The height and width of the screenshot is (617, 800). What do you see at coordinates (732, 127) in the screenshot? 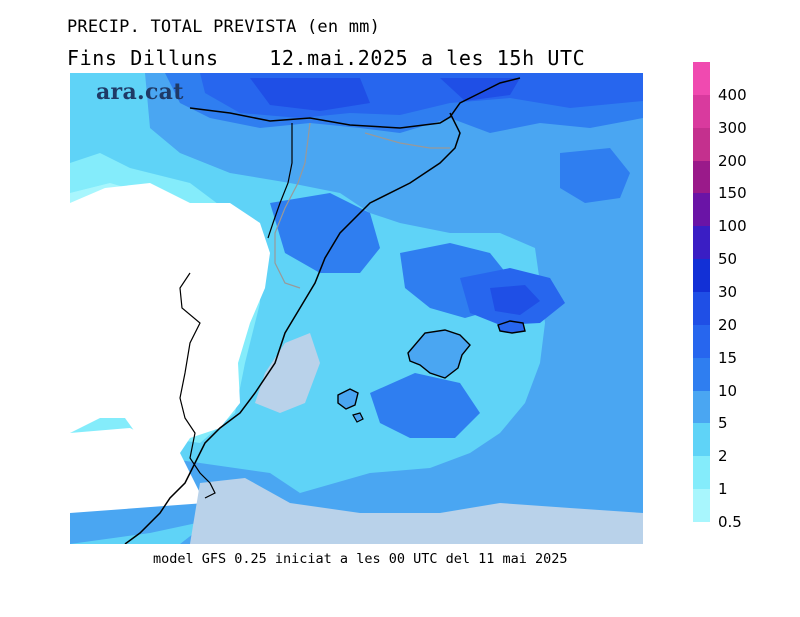
I see `legend-label: 300` at bounding box center [732, 127].